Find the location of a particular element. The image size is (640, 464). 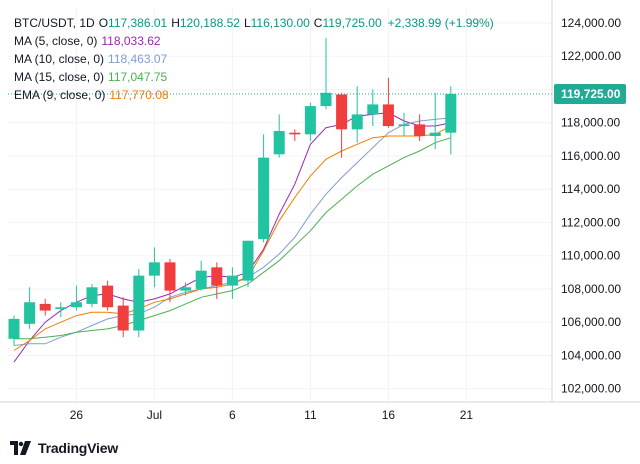

high-value: 120,188.52 is located at coordinates (209, 23).